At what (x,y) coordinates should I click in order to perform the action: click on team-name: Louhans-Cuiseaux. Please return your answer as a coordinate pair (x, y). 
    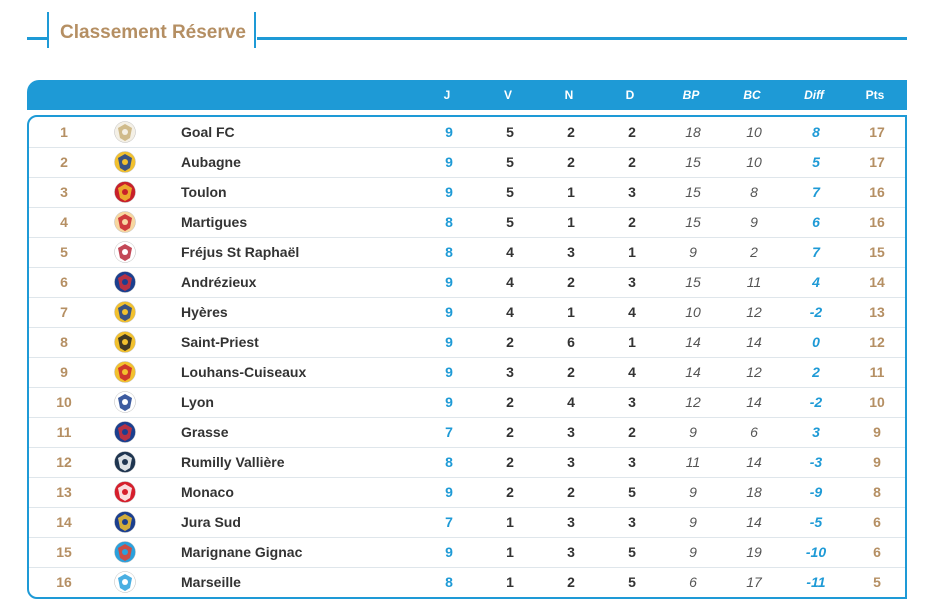
    Looking at the image, I should click on (244, 372).